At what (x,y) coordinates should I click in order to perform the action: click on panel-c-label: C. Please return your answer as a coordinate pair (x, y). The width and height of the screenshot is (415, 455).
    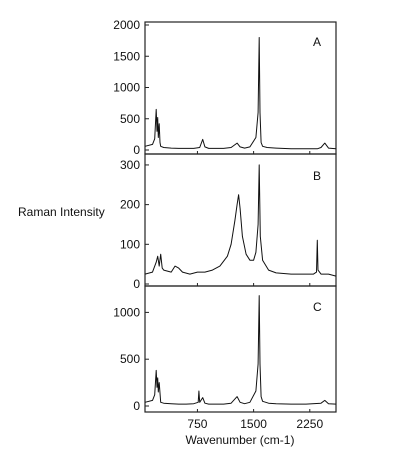
    Looking at the image, I should click on (317, 307).